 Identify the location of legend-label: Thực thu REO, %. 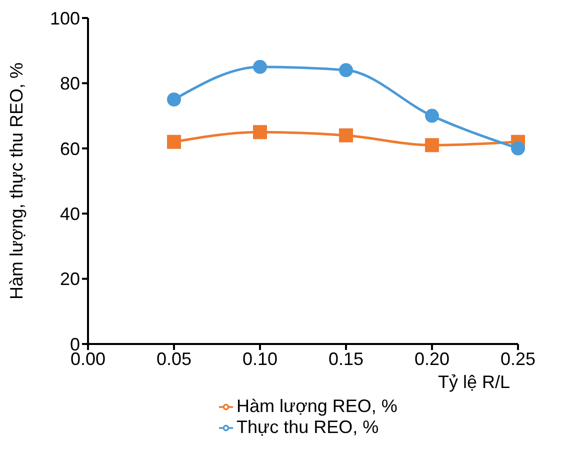
(307, 427).